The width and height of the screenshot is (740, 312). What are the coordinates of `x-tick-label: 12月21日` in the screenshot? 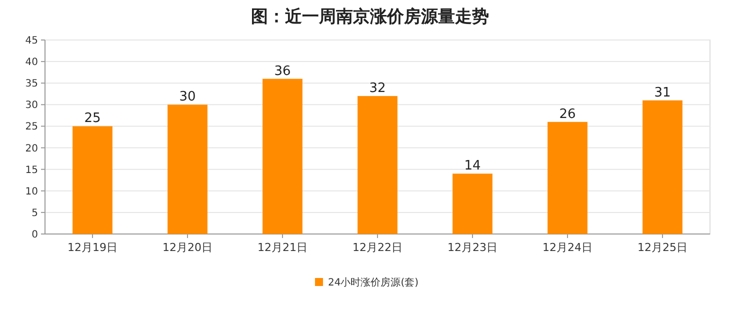 It's located at (283, 247).